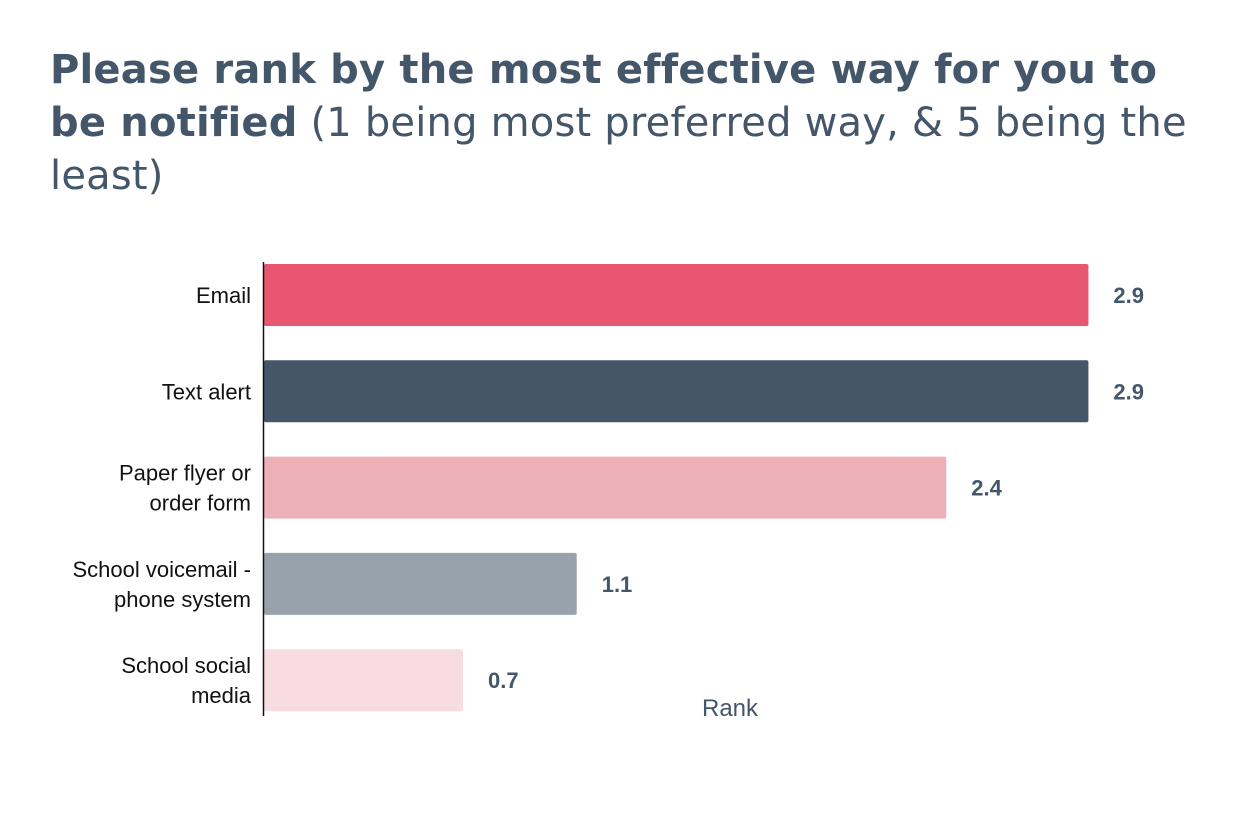 This screenshot has height=825, width=1248. Describe the element at coordinates (200, 503) in the screenshot. I see `category-label-line: order form` at that location.